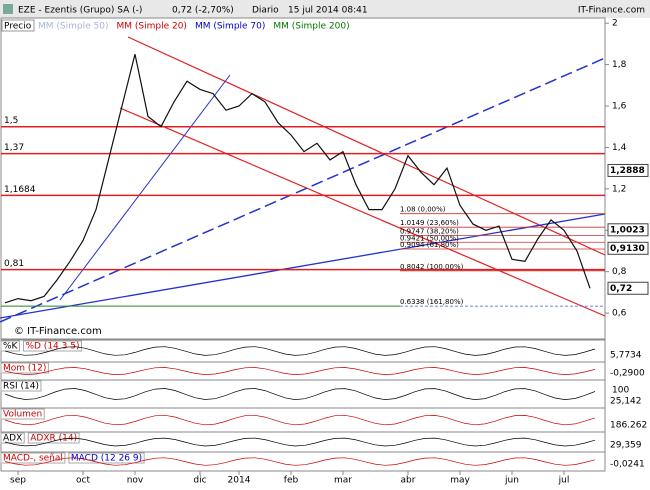 This screenshot has width=650, height=490. What do you see at coordinates (328, 11) in the screenshot?
I see `date: 15 jul 2014 08:41` at bounding box center [328, 11].